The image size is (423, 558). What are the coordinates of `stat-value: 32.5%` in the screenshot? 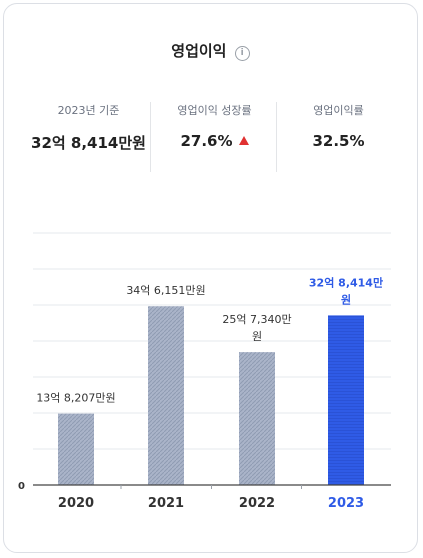 It's located at (338, 141).